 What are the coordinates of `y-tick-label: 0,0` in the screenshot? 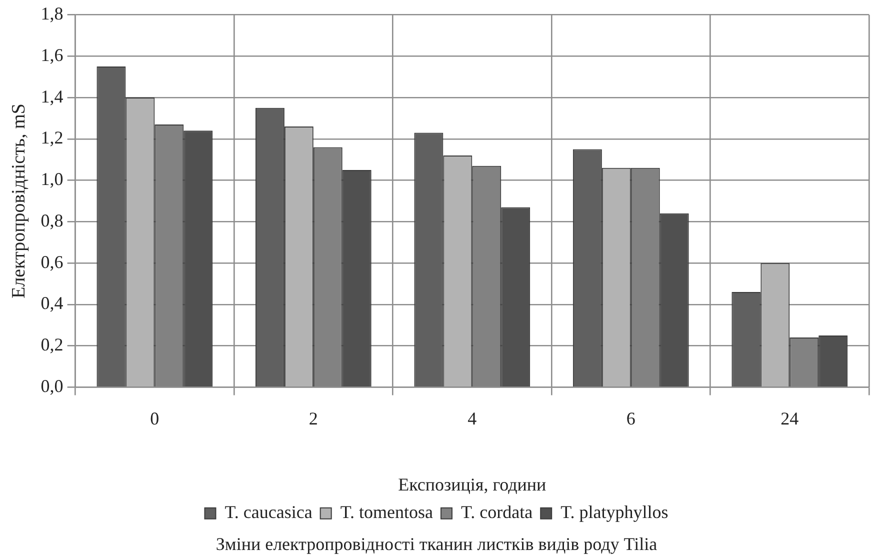 It's located at (52, 386).